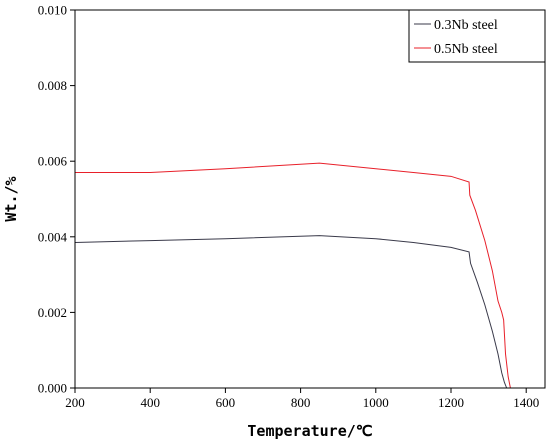  Describe the element at coordinates (309, 431) in the screenshot. I see `x-axis-label: Temperature/℃` at that location.